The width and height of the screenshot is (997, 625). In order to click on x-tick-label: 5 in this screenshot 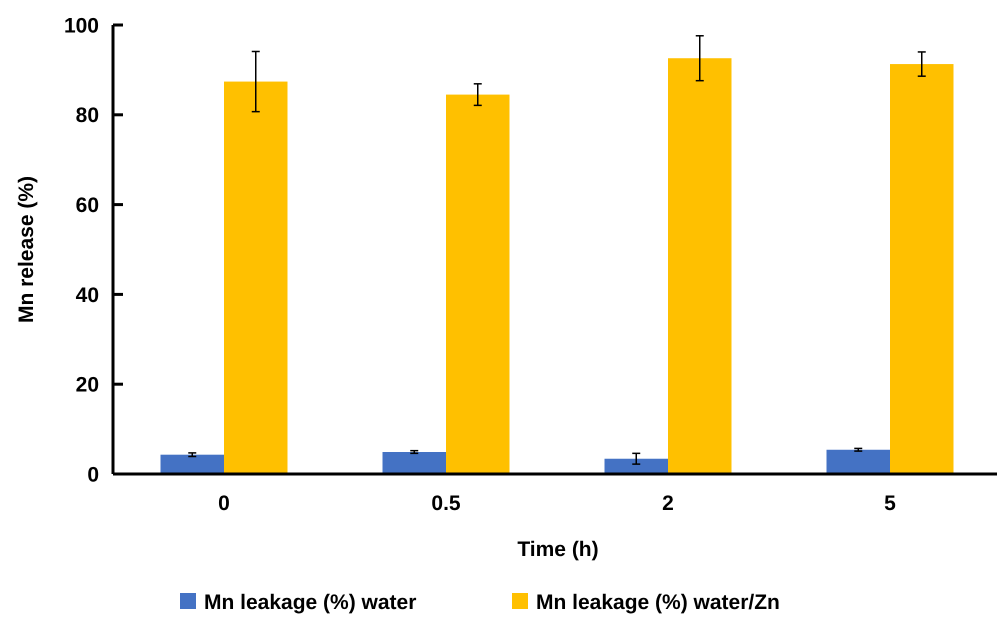, I will do `click(890, 503)`.